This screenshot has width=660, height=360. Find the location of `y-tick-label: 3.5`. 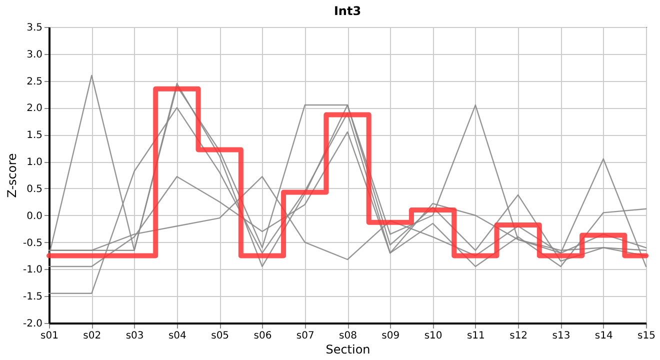

y-tick-label: 3.5 is located at coordinates (34, 28).